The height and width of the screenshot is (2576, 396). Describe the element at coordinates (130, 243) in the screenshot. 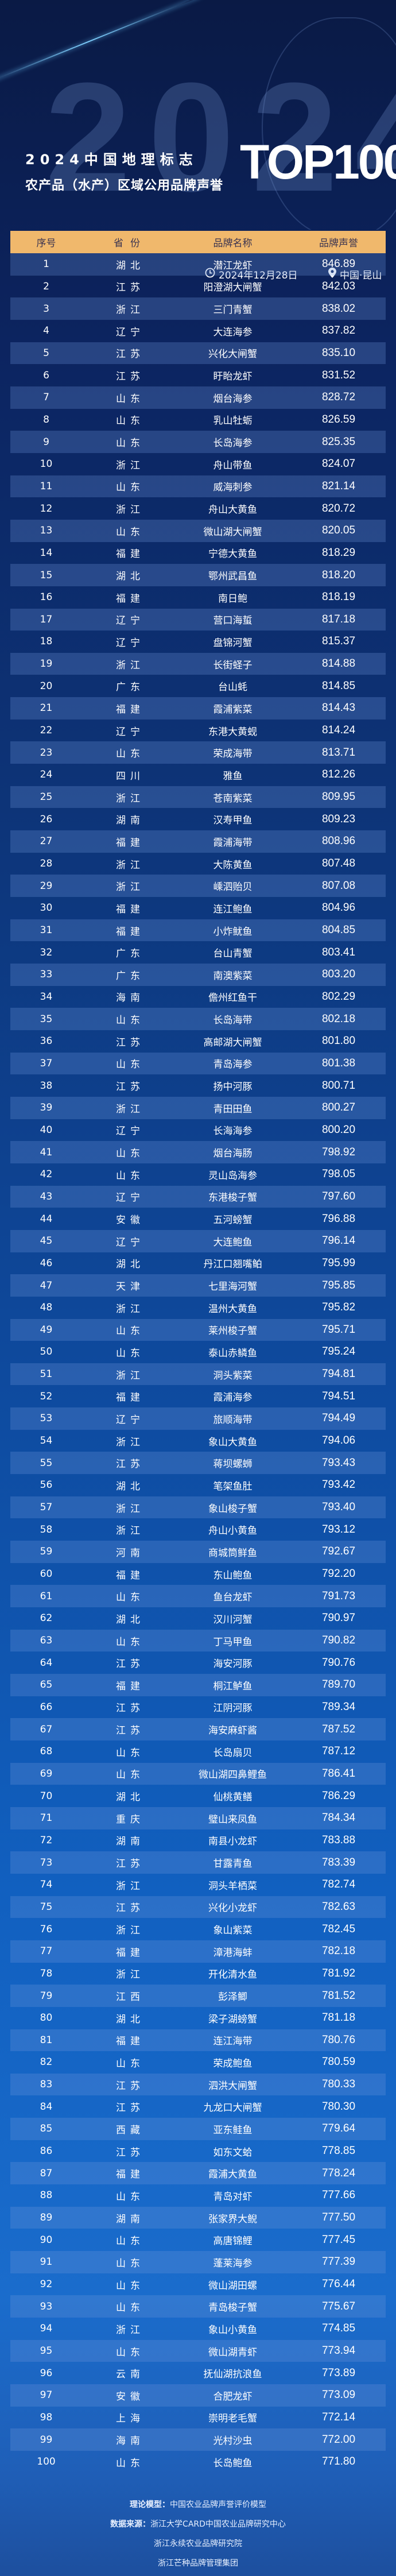

I see `column-header-province: 省份` at that location.